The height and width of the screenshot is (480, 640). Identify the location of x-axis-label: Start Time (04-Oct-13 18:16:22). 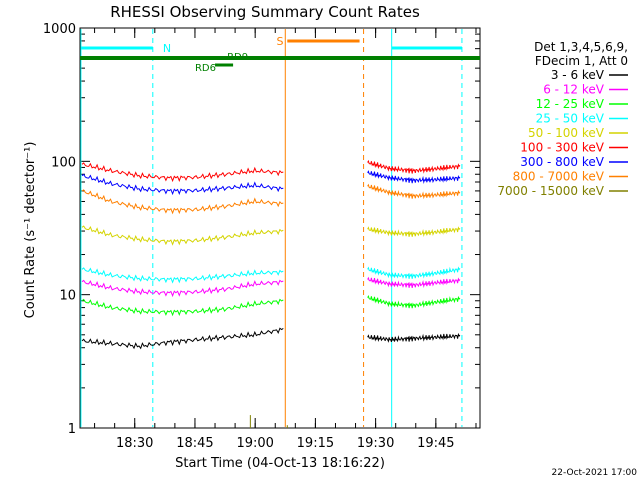
(280, 463).